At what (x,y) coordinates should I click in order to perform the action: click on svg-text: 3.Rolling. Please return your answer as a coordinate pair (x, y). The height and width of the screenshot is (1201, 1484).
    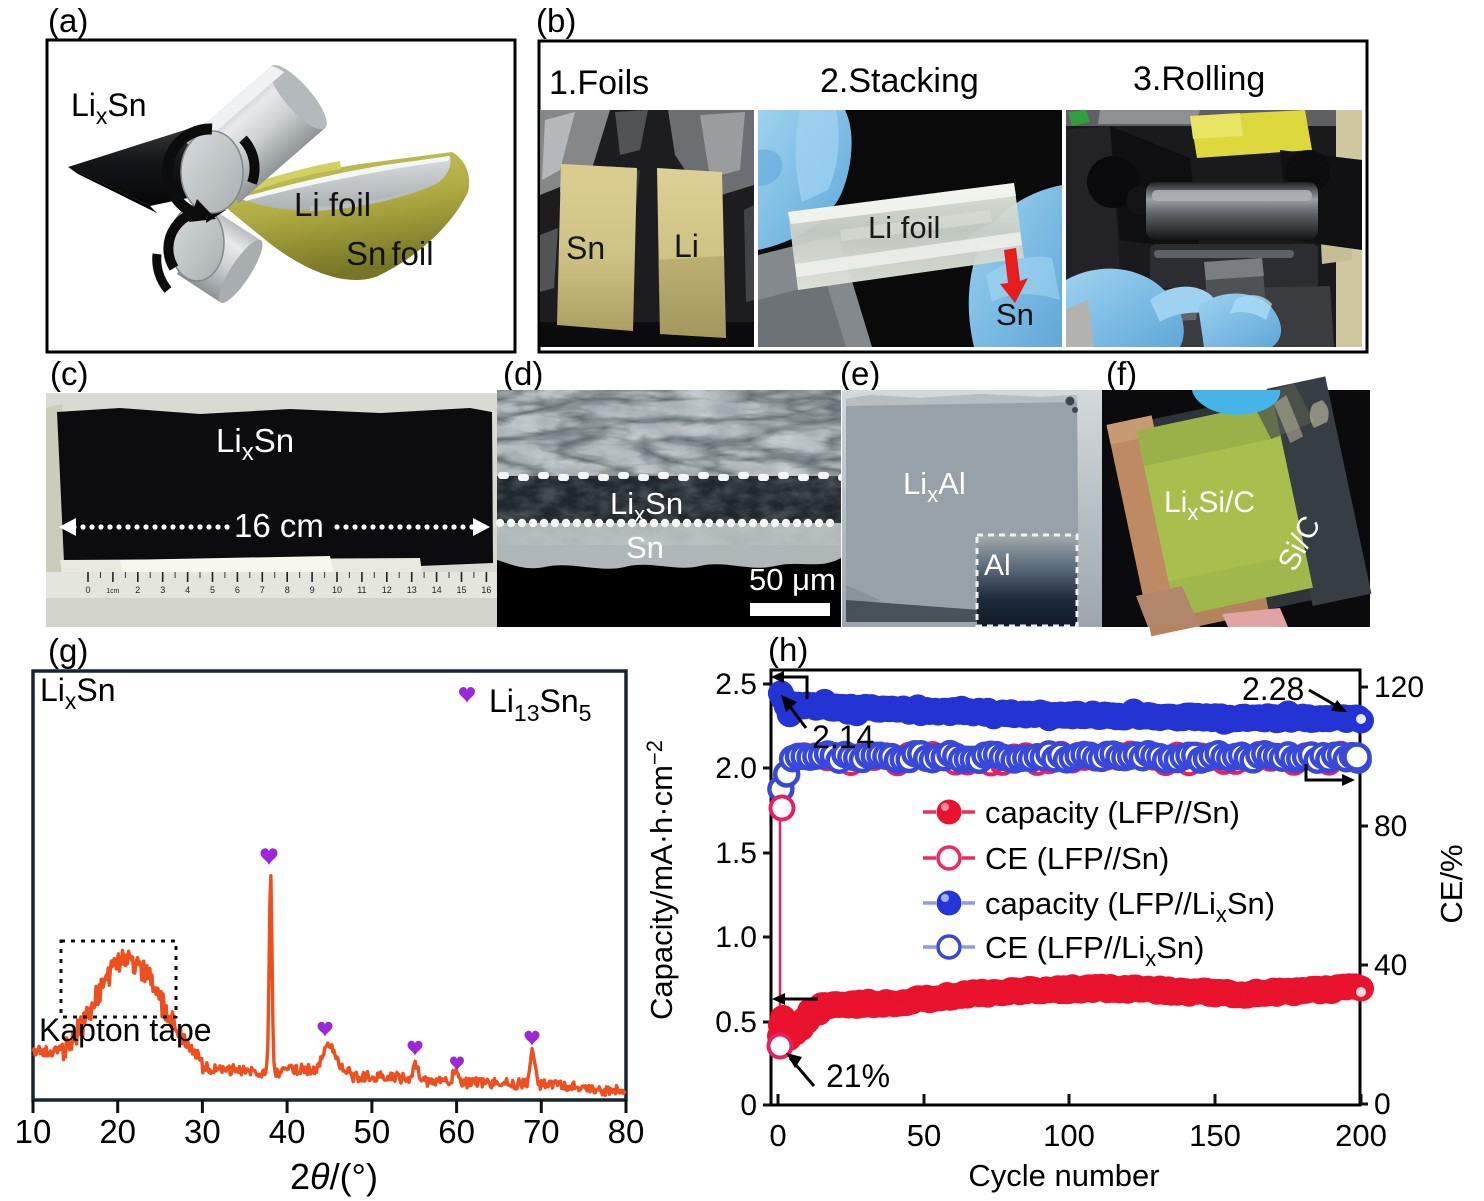
    Looking at the image, I should click on (1199, 79).